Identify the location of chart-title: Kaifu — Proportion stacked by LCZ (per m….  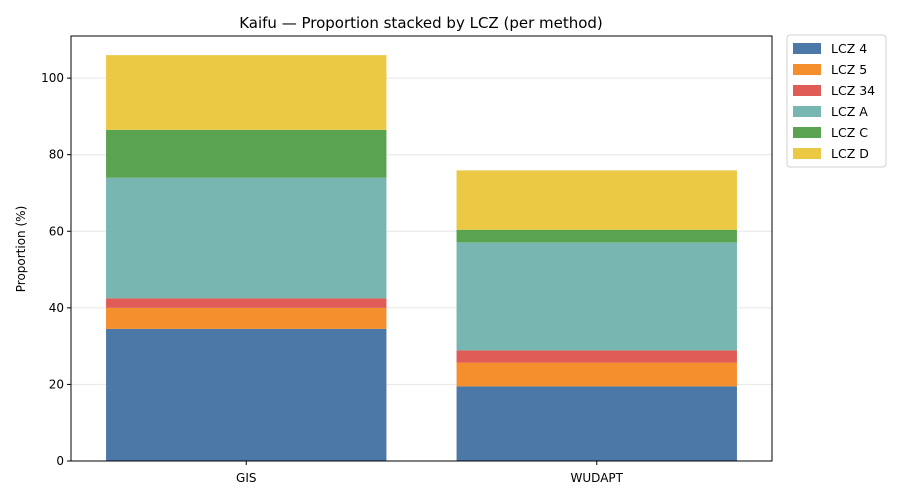
(421, 23).